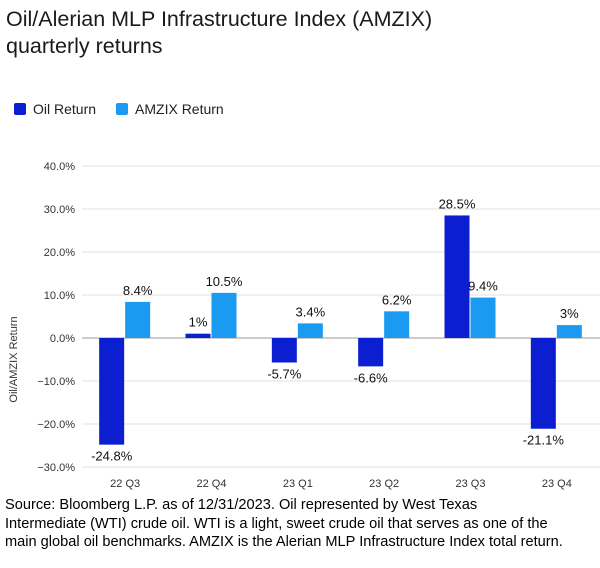 The height and width of the screenshot is (568, 600). What do you see at coordinates (59, 296) in the screenshot?
I see `y-tick-label: 10.0%` at bounding box center [59, 296].